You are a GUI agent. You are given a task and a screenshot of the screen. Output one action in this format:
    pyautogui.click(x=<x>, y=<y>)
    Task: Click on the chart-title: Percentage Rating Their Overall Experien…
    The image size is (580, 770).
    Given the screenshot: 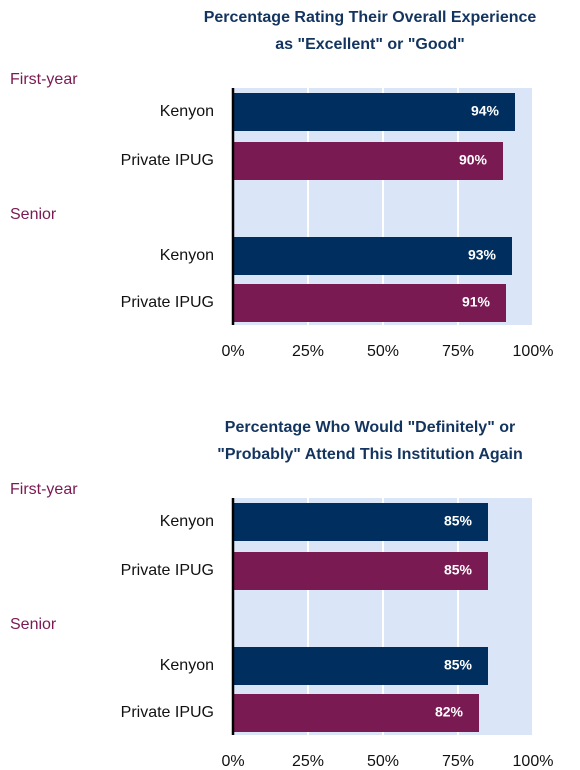 What is the action you would take?
    pyautogui.click(x=370, y=17)
    